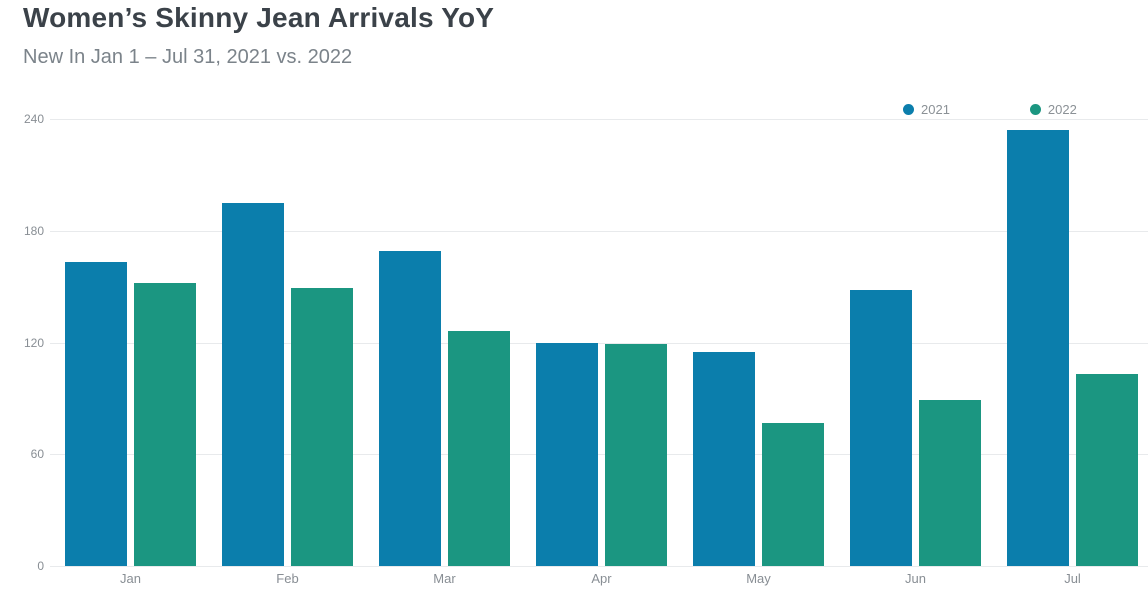  I want to click on x-axis-label-jun: Jun, so click(915, 578).